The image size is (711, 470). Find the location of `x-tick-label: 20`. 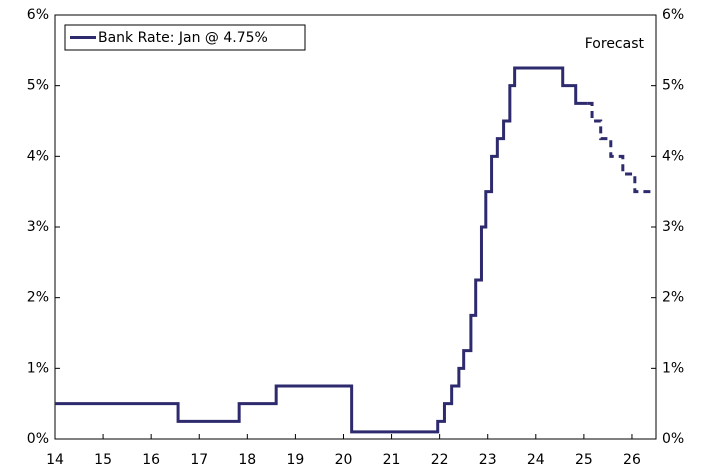

x-tick-label: 20 is located at coordinates (344, 460).